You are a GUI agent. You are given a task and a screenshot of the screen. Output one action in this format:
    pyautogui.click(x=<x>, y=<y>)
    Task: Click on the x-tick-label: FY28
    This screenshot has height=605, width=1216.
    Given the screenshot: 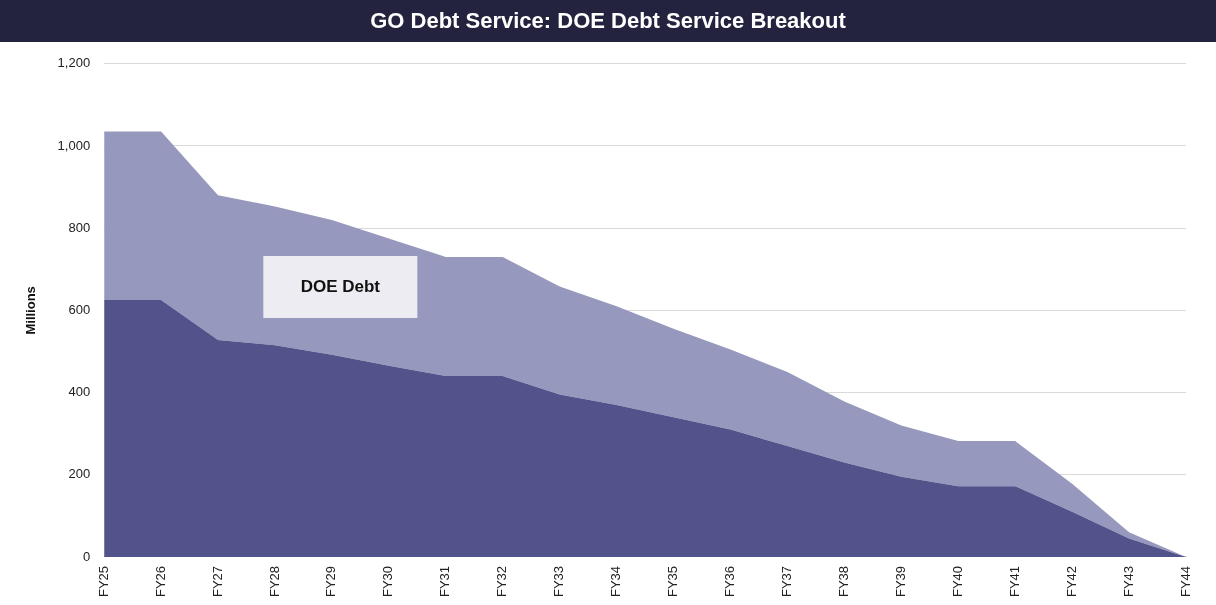 What is the action you would take?
    pyautogui.click(x=274, y=581)
    